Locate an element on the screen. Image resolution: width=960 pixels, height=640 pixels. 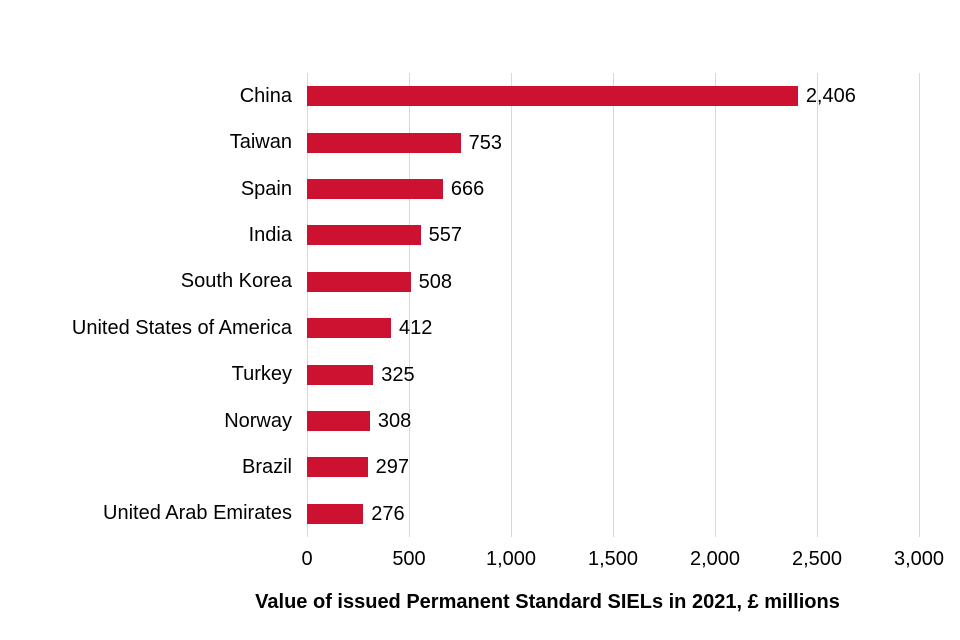
bar-value-label: 412 is located at coordinates (416, 328).